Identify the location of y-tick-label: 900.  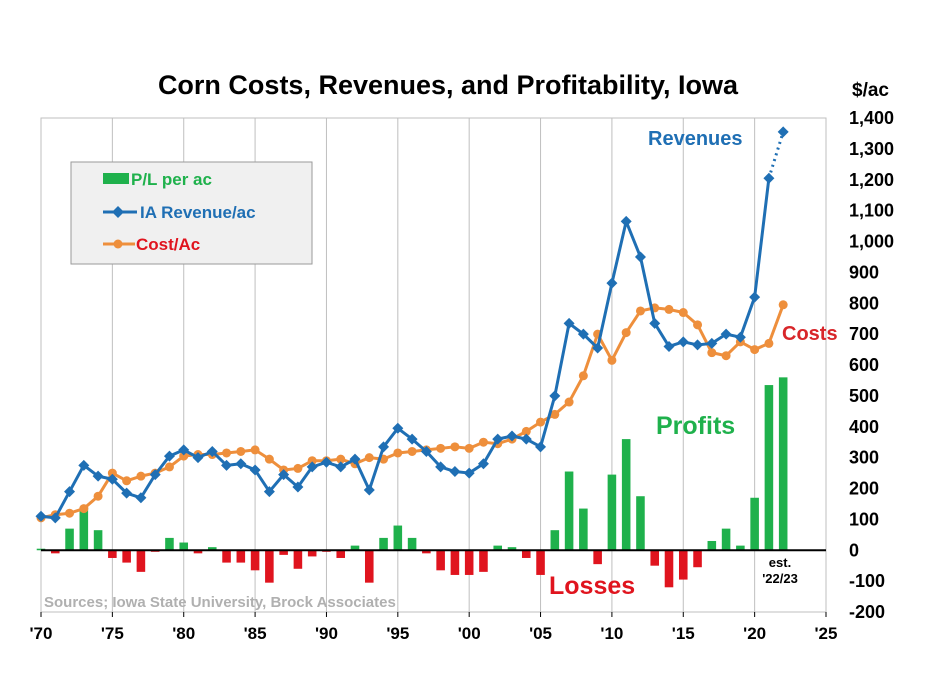
(864, 272).